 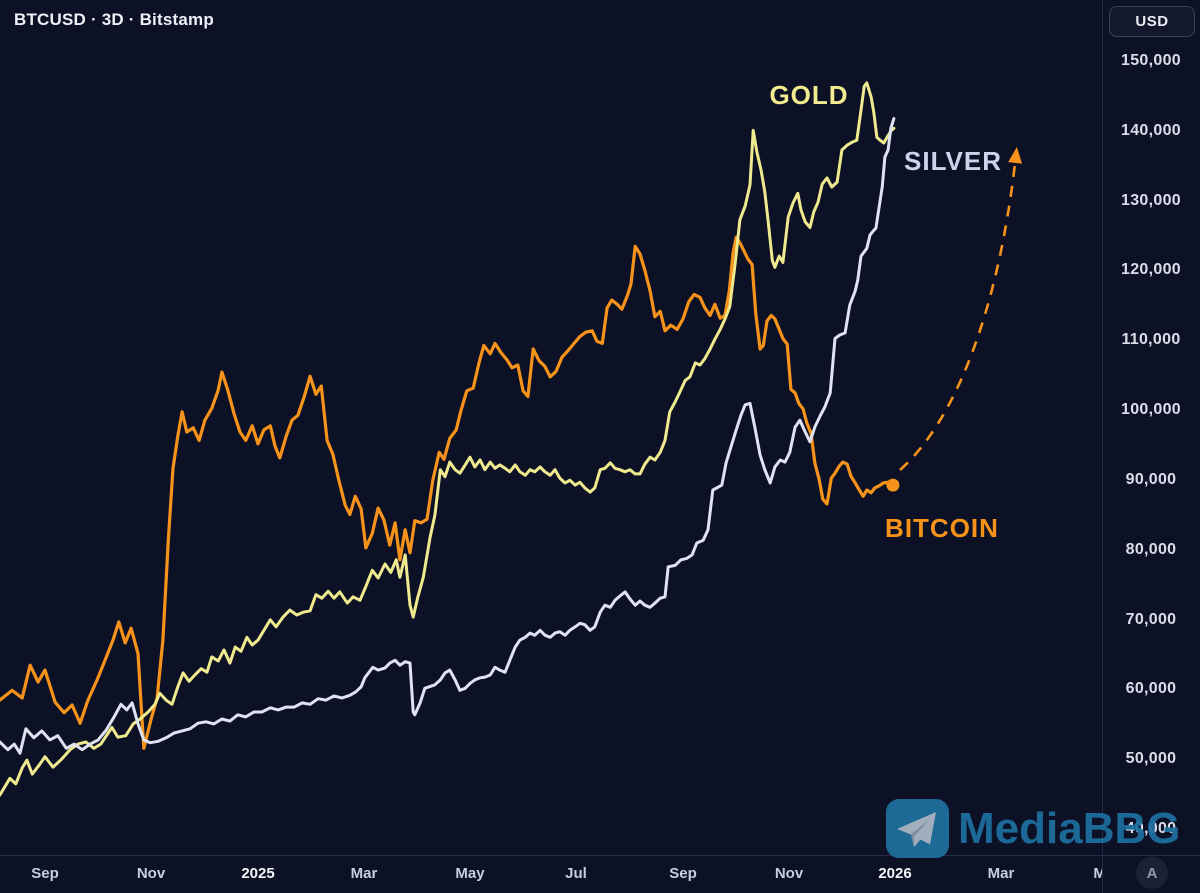 I want to click on x-axis-label: Jul, so click(x=576, y=873).